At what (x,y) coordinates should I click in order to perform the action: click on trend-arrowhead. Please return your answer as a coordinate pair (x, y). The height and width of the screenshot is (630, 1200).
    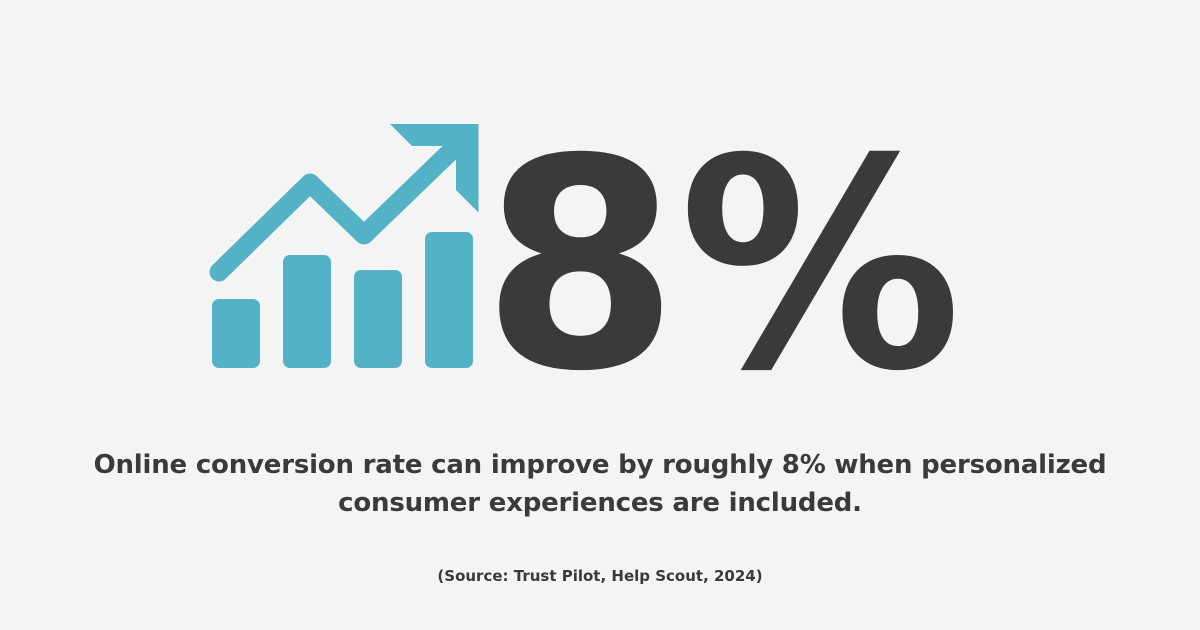
    Looking at the image, I should click on (434, 168).